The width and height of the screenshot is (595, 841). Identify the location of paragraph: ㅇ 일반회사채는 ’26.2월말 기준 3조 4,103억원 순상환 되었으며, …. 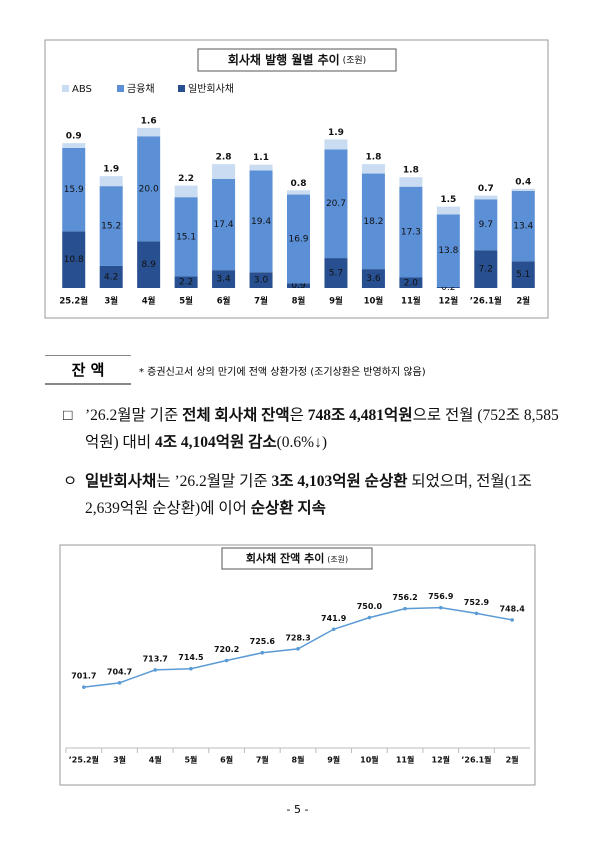
(311, 495).